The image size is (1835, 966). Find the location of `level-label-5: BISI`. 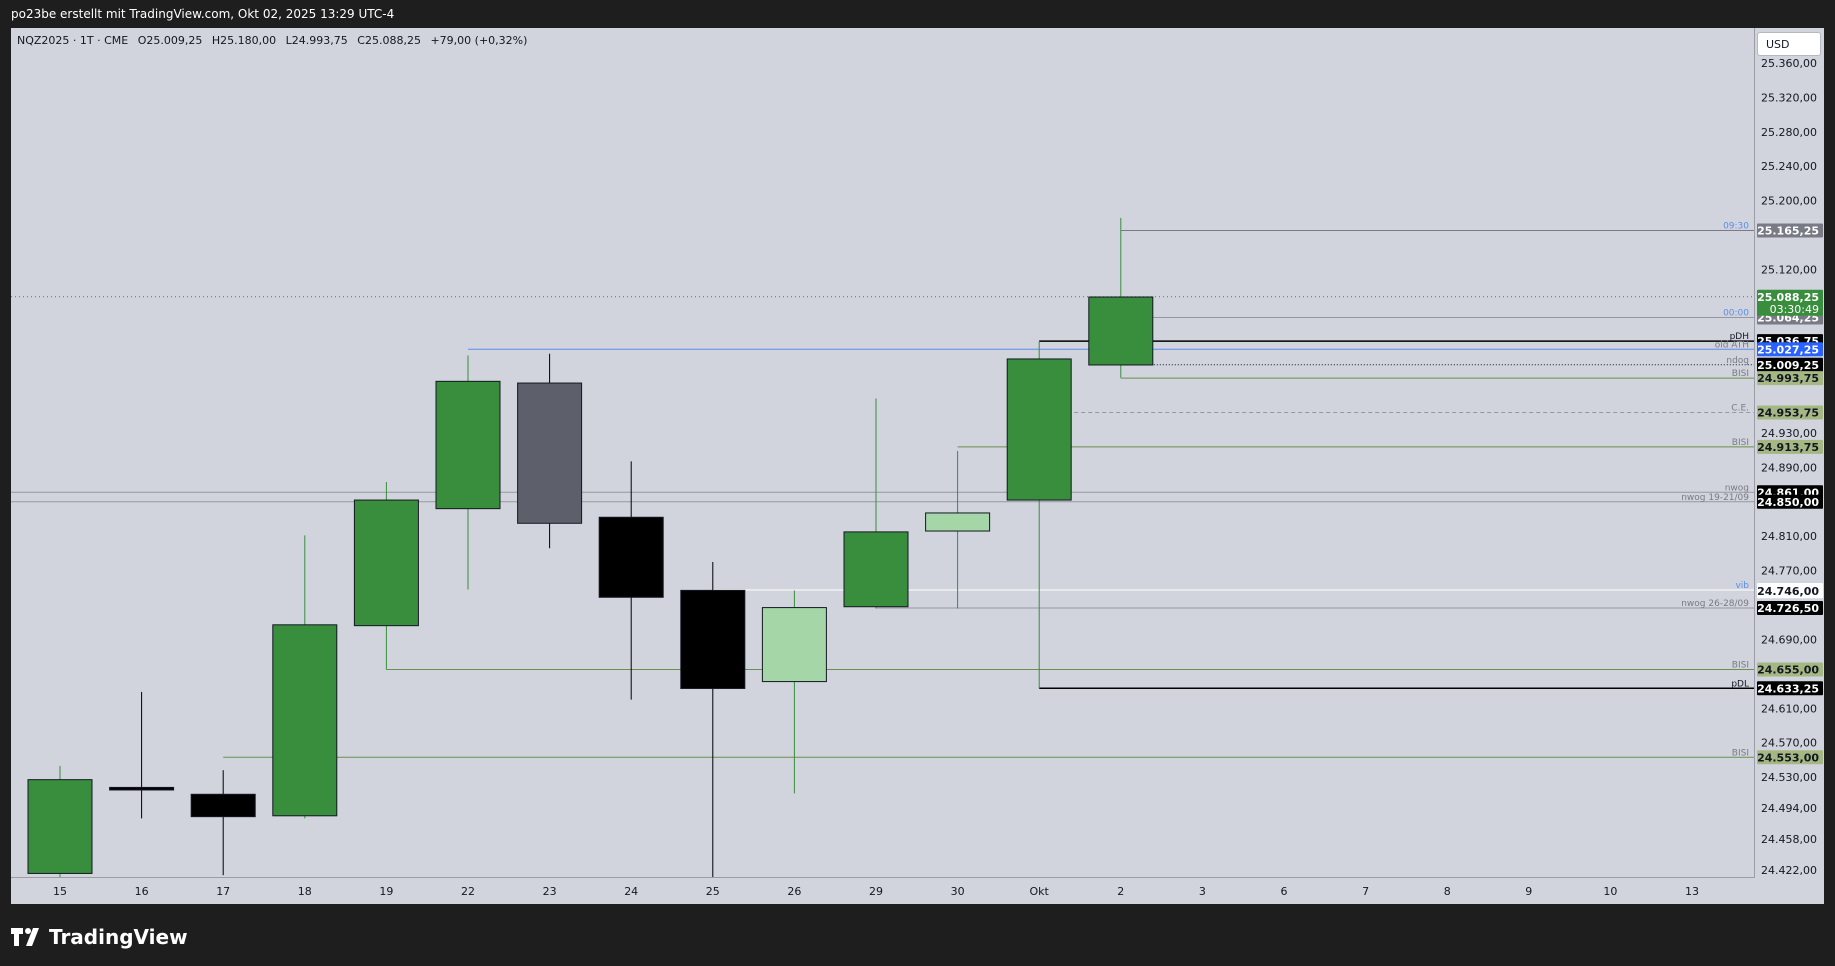

level-label-5: BISI is located at coordinates (1740, 374).